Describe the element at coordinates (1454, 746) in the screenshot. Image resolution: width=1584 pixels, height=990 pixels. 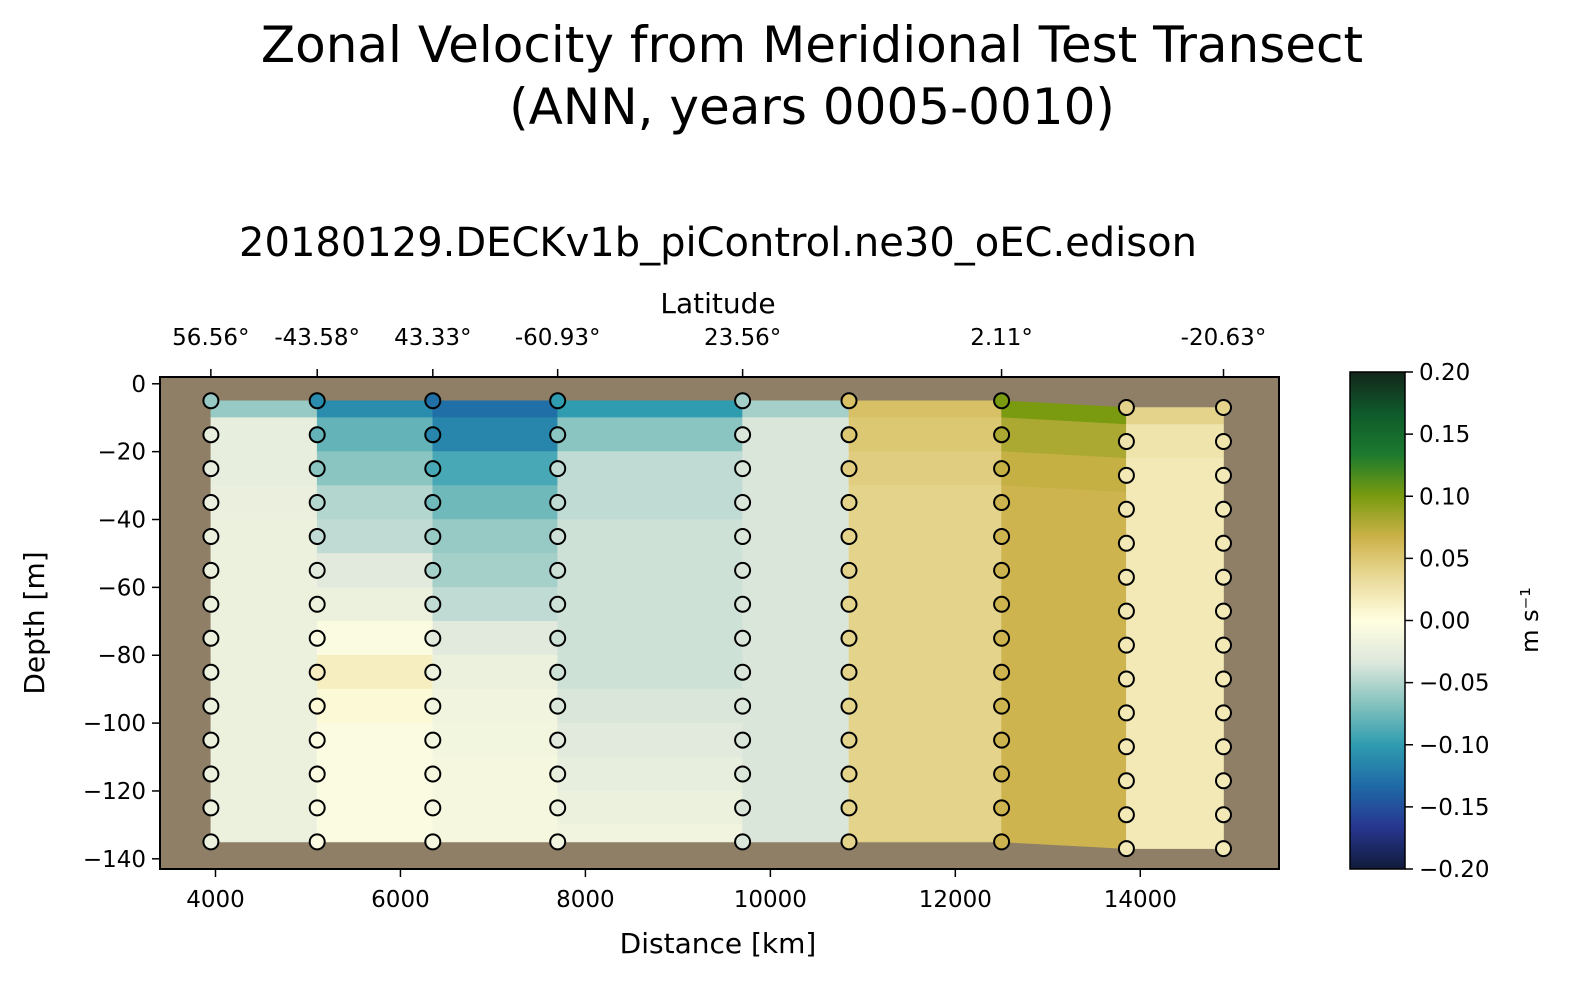
I see `colorbar-tick-label: −0.10` at that location.